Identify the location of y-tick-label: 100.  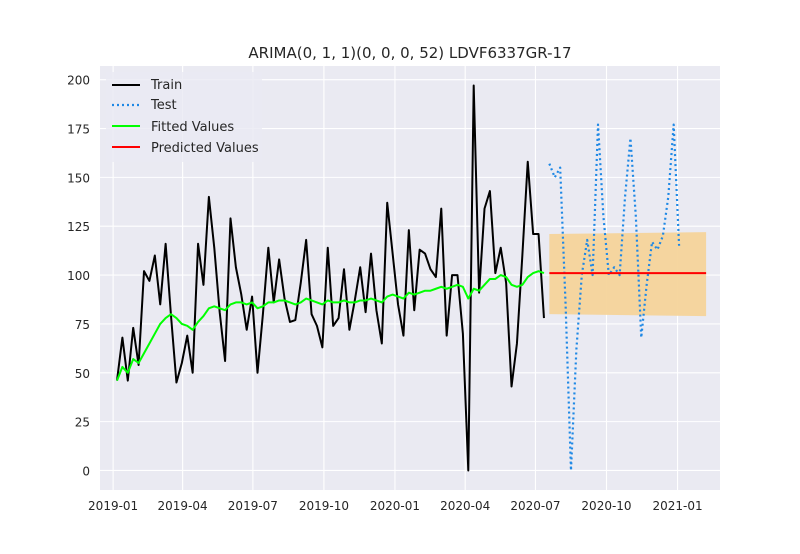
(78, 276).